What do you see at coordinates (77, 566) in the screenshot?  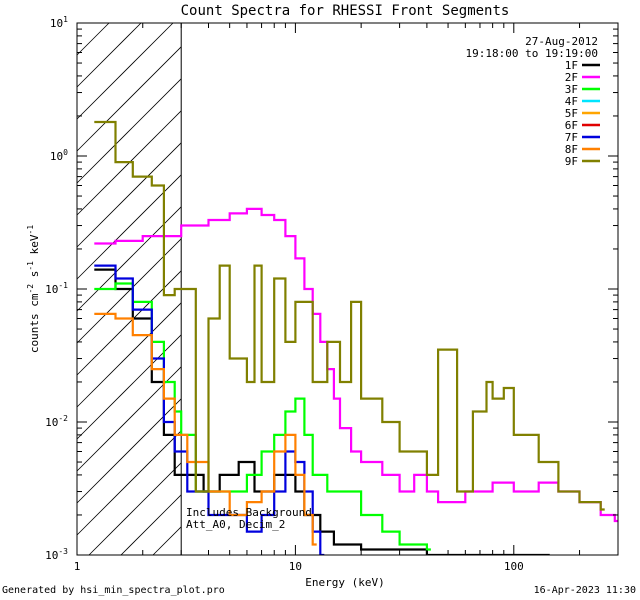 I see `x-tick-label: 1` at bounding box center [77, 566].